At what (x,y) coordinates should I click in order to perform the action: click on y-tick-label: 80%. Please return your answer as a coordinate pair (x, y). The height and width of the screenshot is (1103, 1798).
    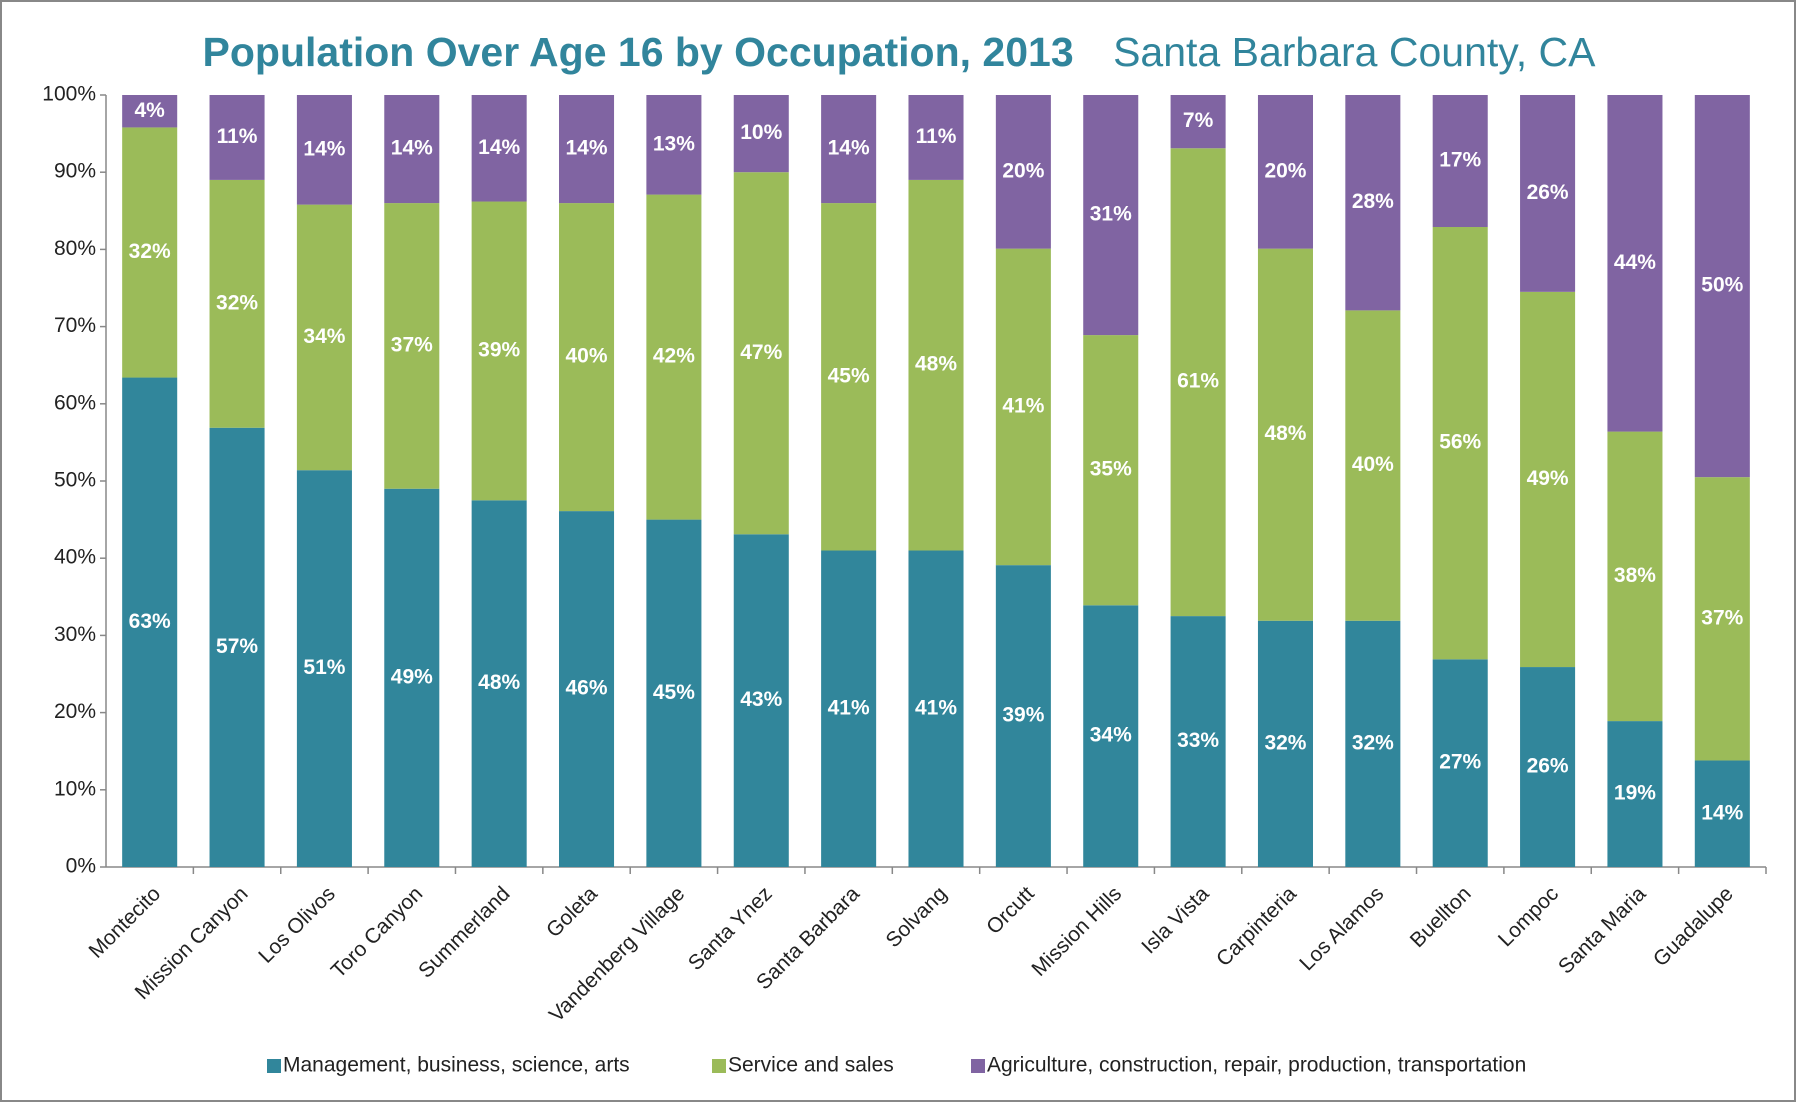
    Looking at the image, I should click on (75, 248).